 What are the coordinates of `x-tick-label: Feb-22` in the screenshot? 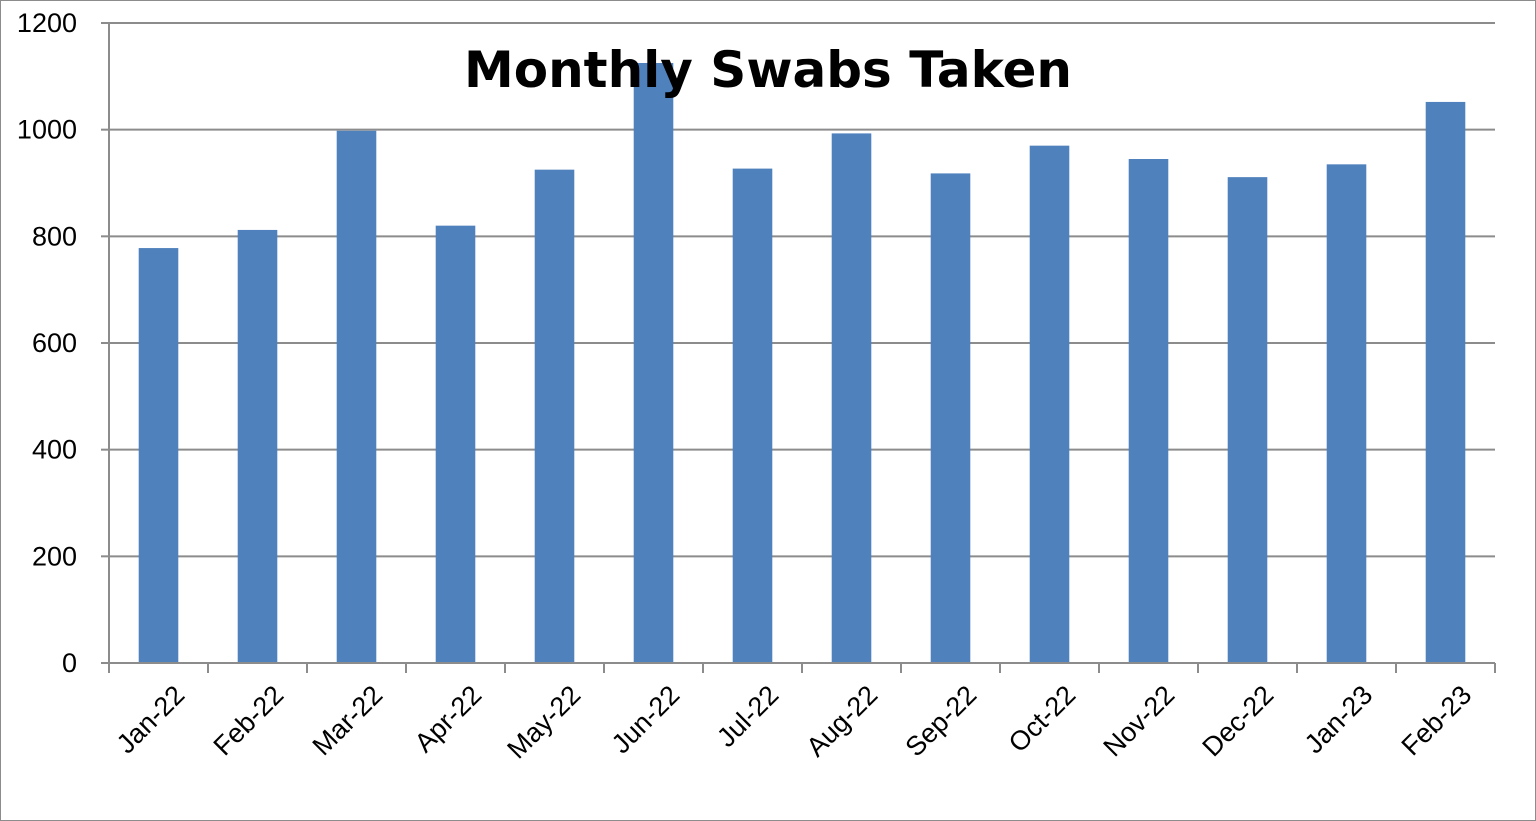 It's located at (249, 721).